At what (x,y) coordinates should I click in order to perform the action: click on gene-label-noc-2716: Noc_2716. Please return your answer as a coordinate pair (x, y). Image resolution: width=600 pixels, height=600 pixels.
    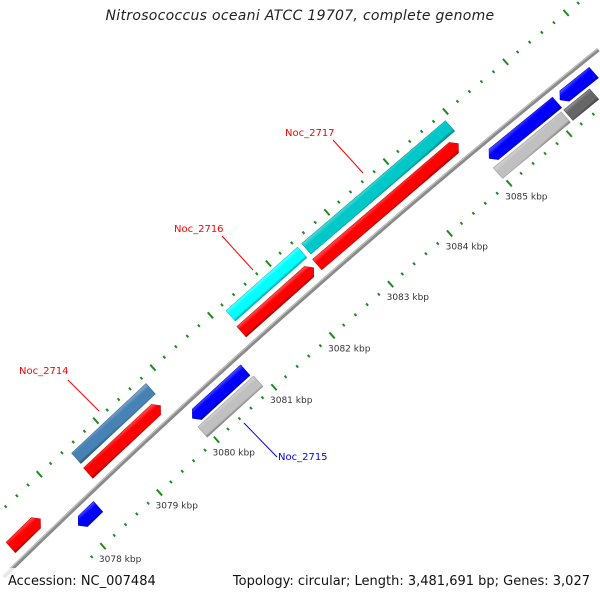
    Looking at the image, I should click on (199, 229).